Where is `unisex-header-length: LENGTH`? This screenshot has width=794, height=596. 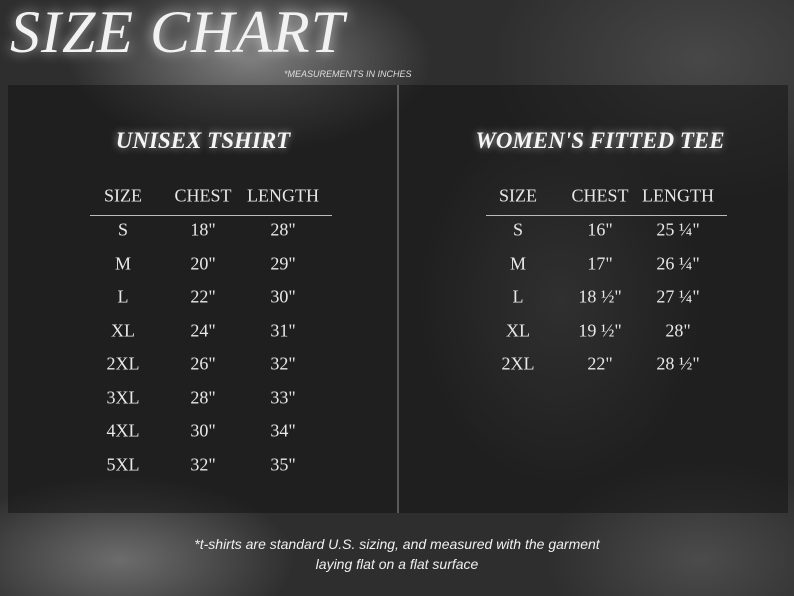 unisex-header-length: LENGTH is located at coordinates (283, 195).